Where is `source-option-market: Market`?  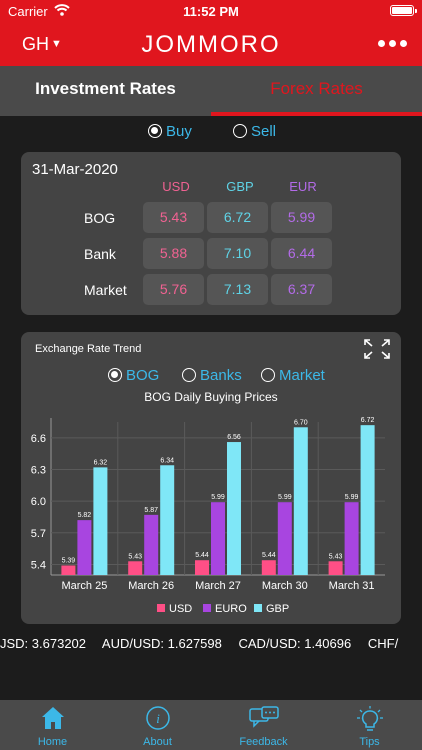 source-option-market: Market is located at coordinates (293, 375).